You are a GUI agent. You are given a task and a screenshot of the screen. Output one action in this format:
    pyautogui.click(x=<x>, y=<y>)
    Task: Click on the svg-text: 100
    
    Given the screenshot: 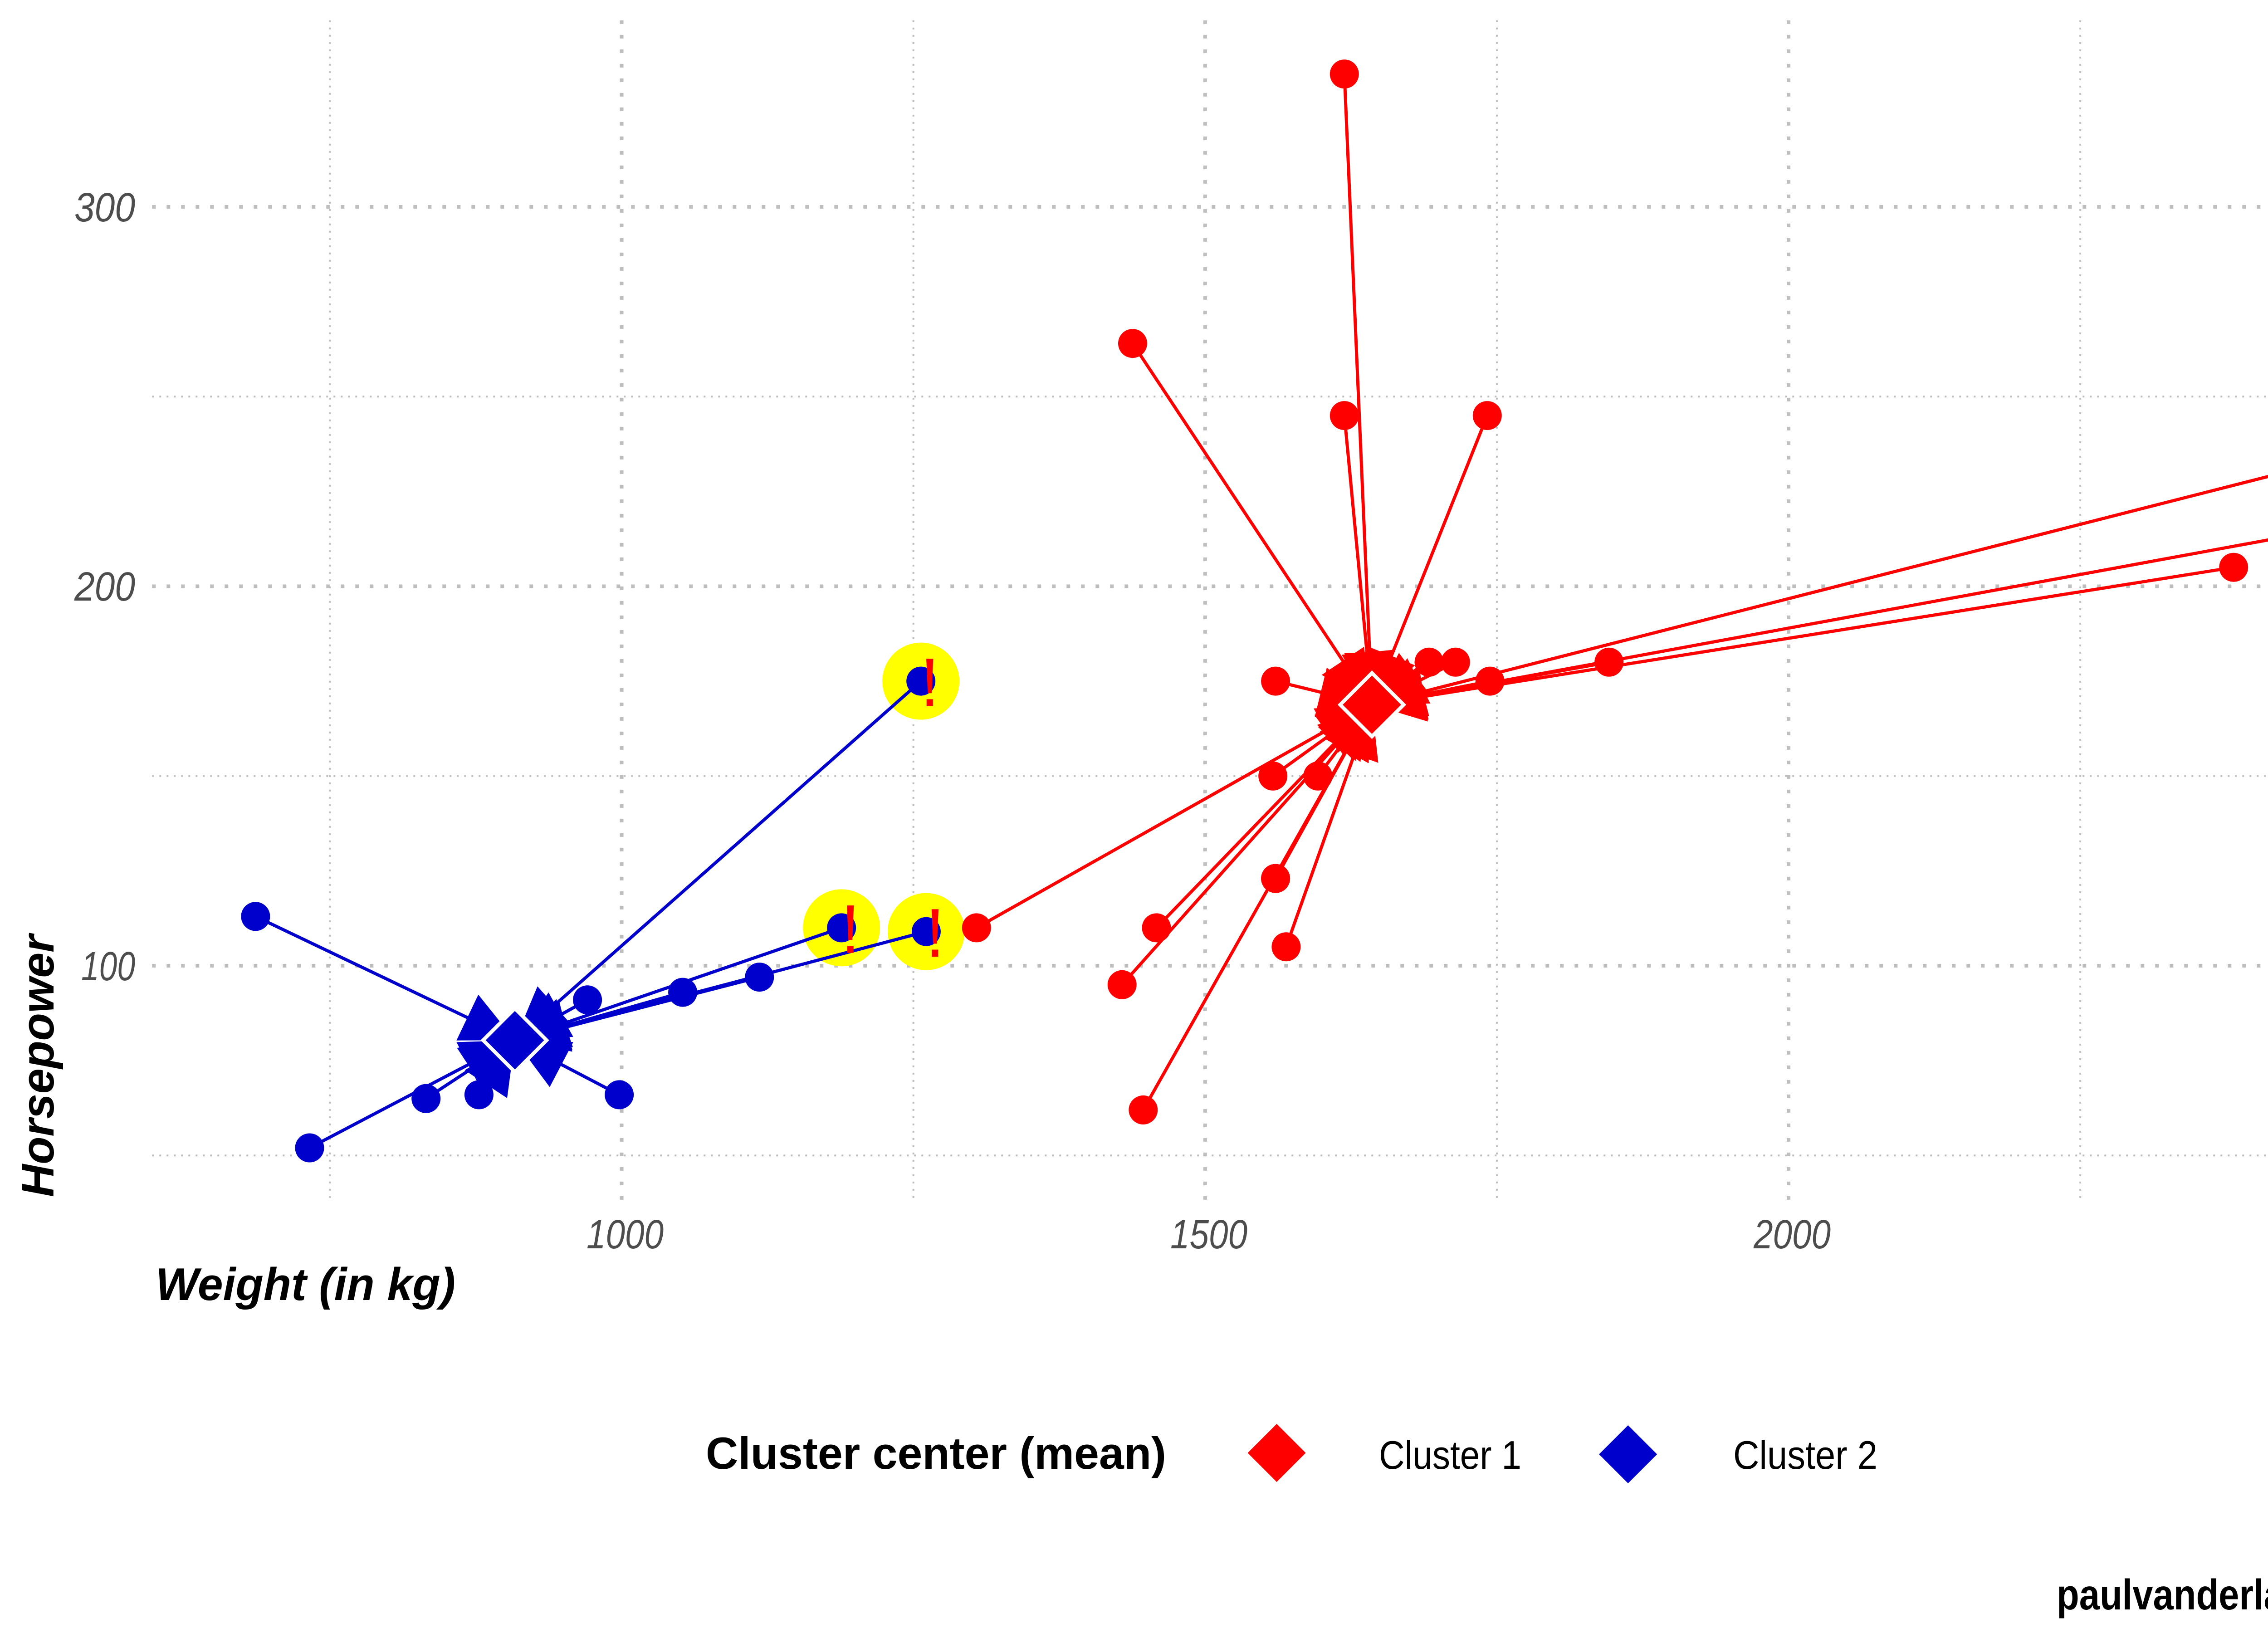 What is the action you would take?
    pyautogui.click(x=108, y=966)
    